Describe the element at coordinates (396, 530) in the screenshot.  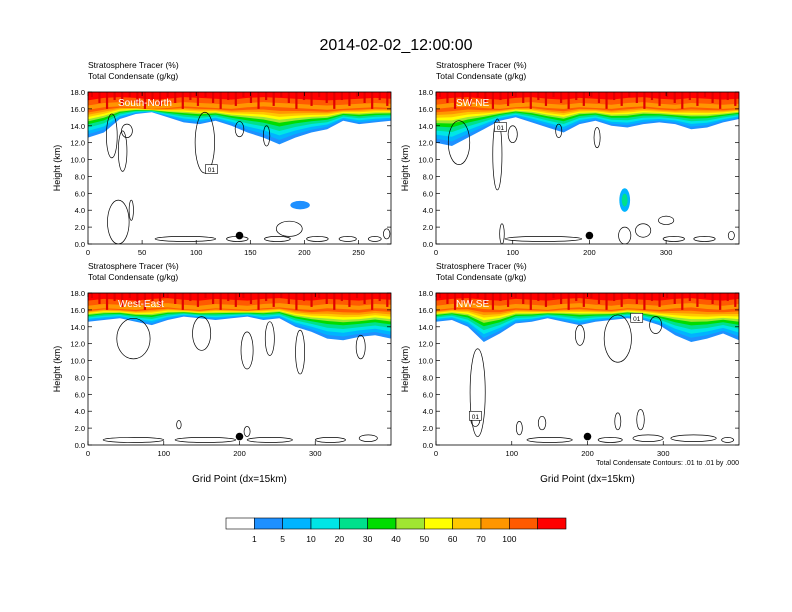
I see `colorbar: 1 5 10 20 30 40 50 60 70 100` at that location.